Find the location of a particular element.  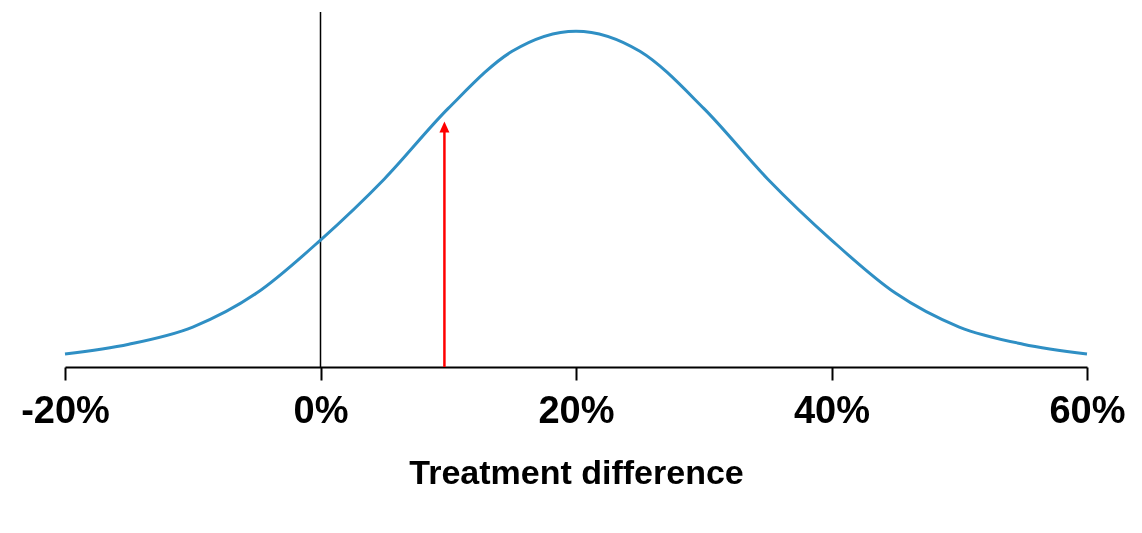

x-tick-label: 40% is located at coordinates (832, 409).